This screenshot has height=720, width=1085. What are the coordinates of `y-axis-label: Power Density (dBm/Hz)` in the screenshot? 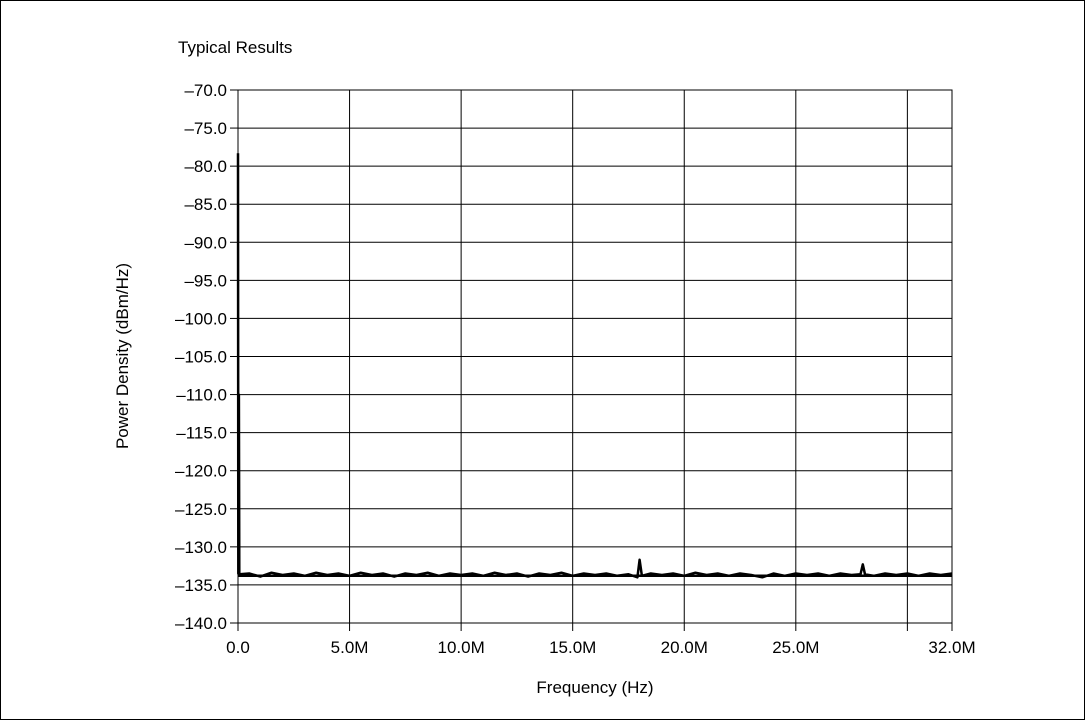 It's located at (122, 356).